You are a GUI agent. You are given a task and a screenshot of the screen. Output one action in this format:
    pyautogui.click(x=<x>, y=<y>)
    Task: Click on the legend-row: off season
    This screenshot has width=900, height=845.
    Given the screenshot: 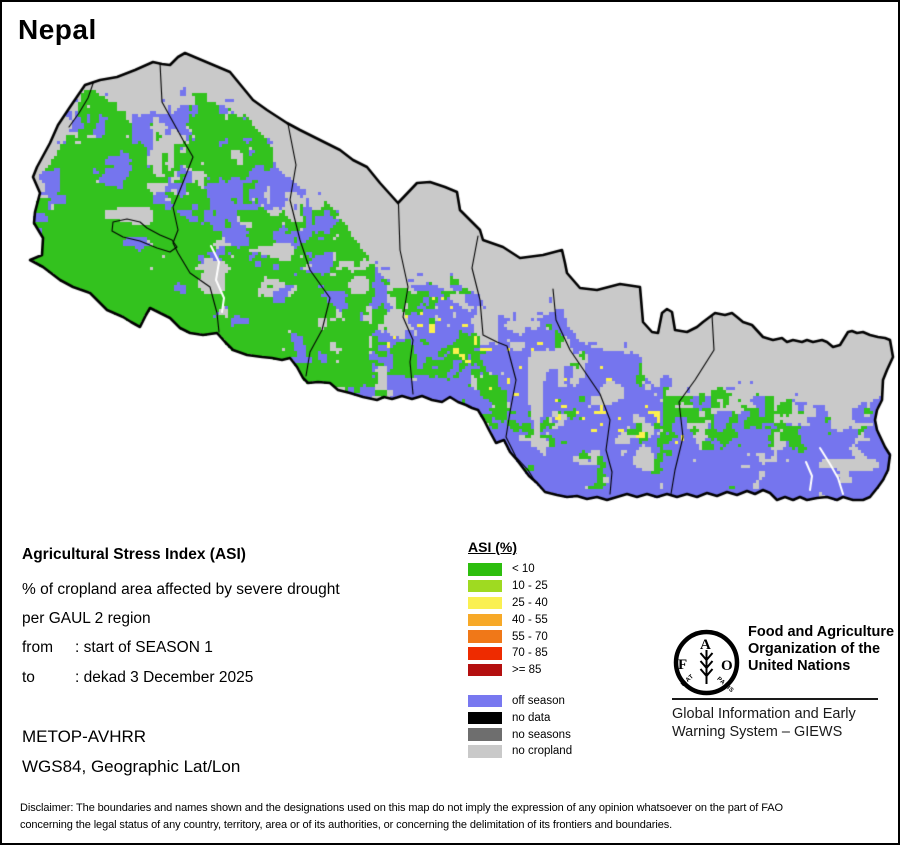 What is the action you would take?
    pyautogui.click(x=520, y=701)
    